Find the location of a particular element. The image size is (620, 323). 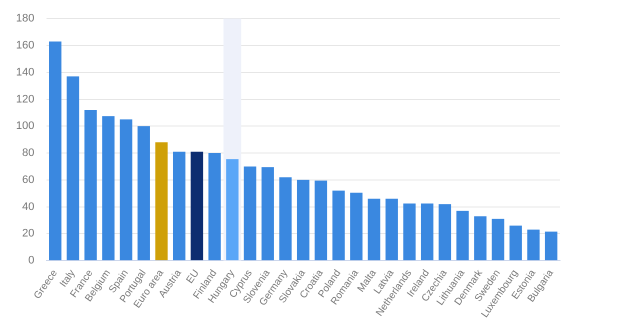

y-tick-label: 160 is located at coordinates (25, 46).